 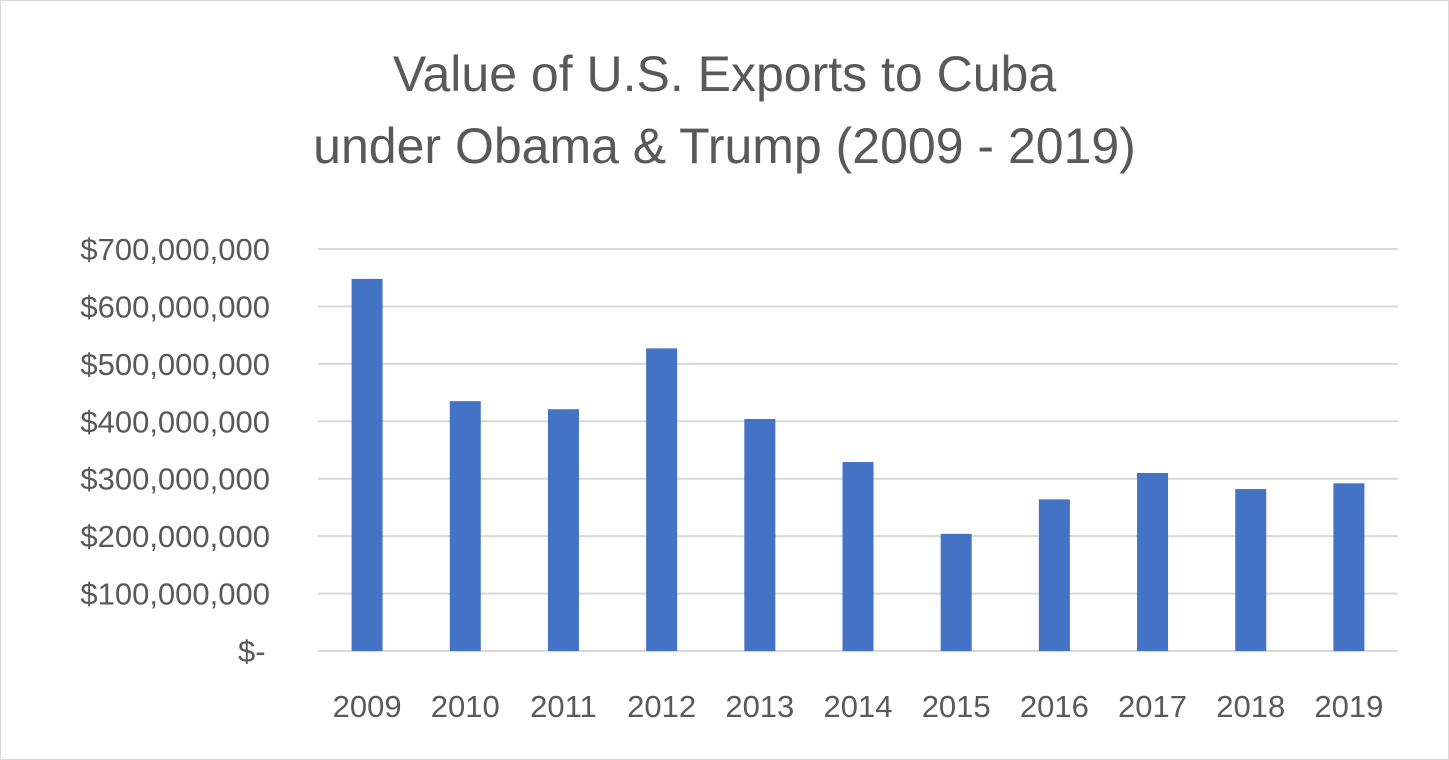 What do you see at coordinates (175, 479) in the screenshot?
I see `y-tick-label: $300,000,000` at bounding box center [175, 479].